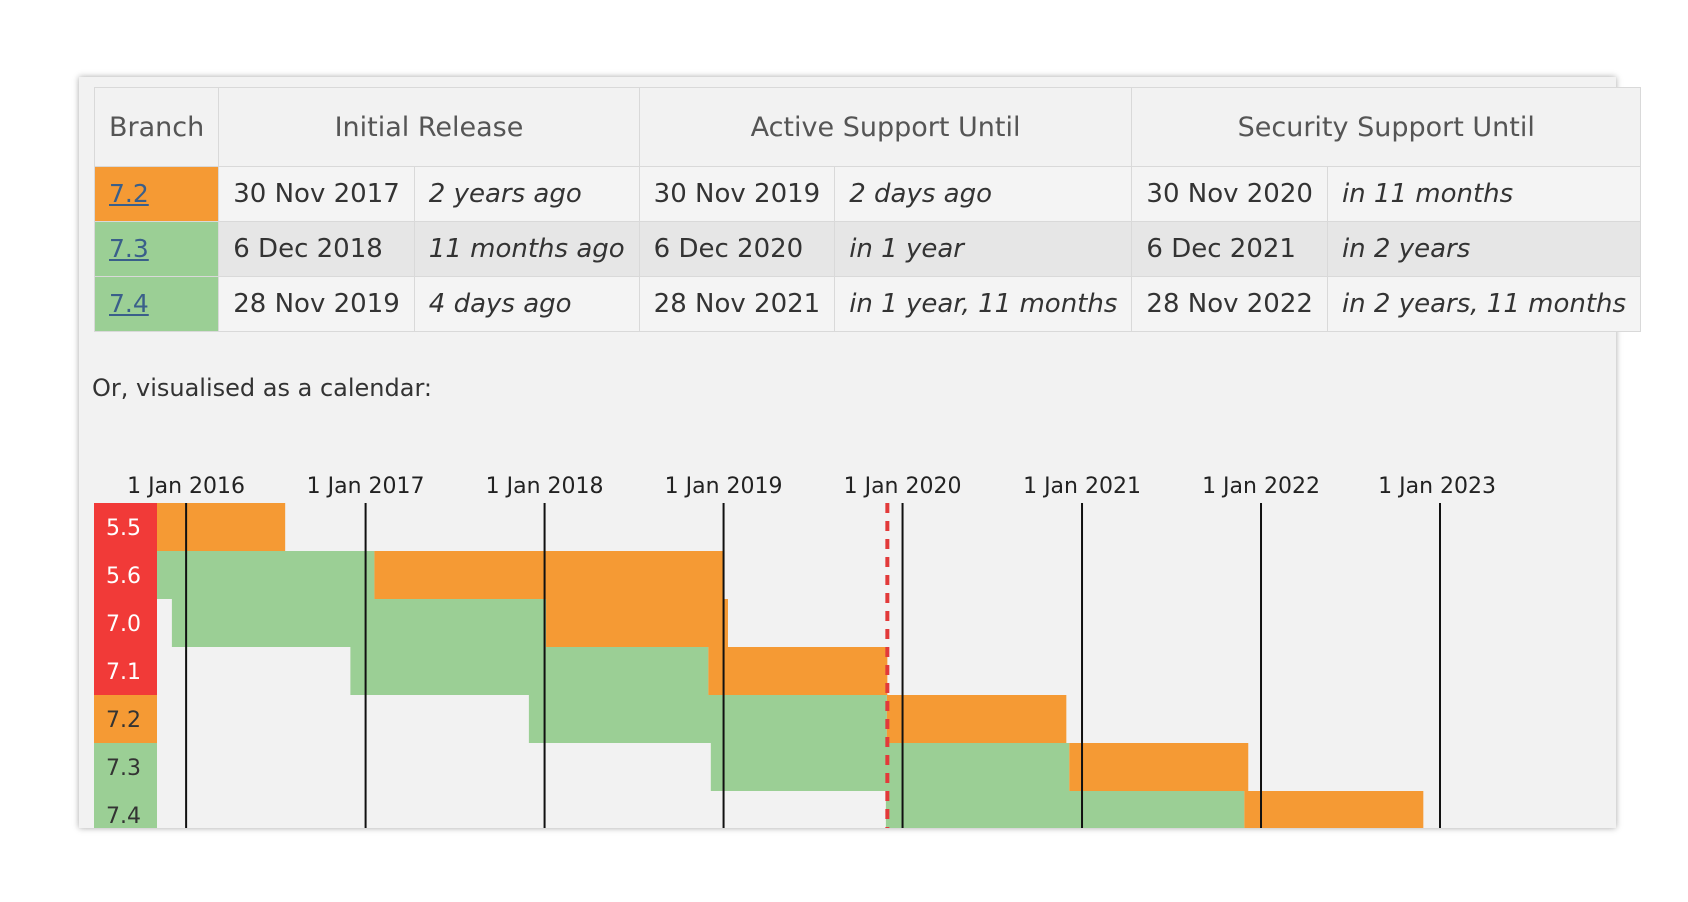 This screenshot has width=1688, height=902. What do you see at coordinates (737, 304) in the screenshot?
I see `active-date-cell: 28 Nov 2021` at bounding box center [737, 304].